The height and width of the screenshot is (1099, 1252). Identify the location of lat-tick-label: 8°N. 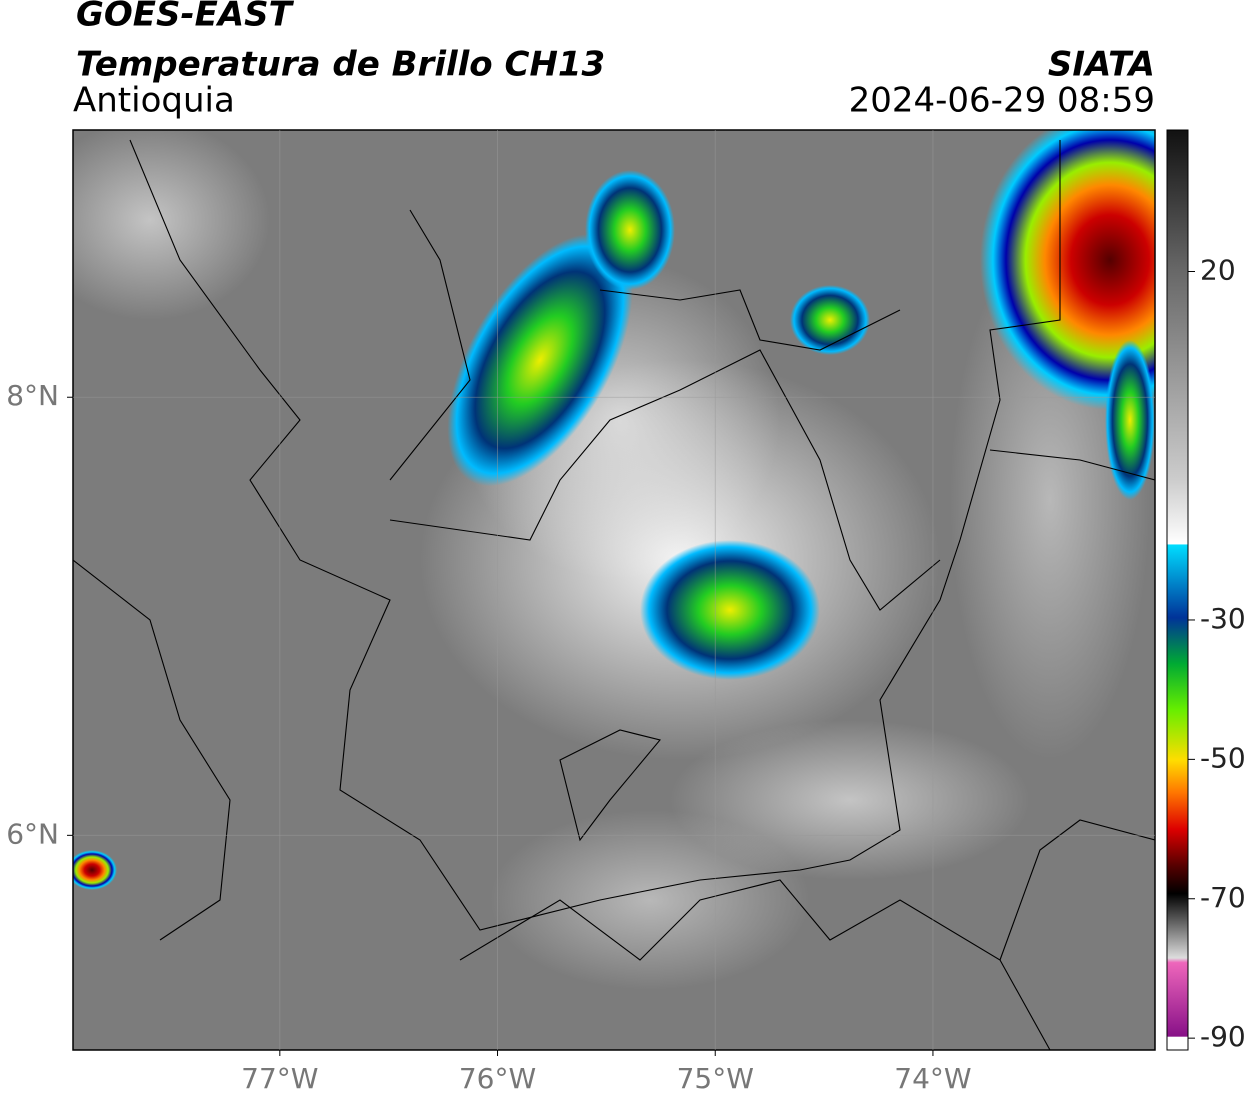
(32, 395).